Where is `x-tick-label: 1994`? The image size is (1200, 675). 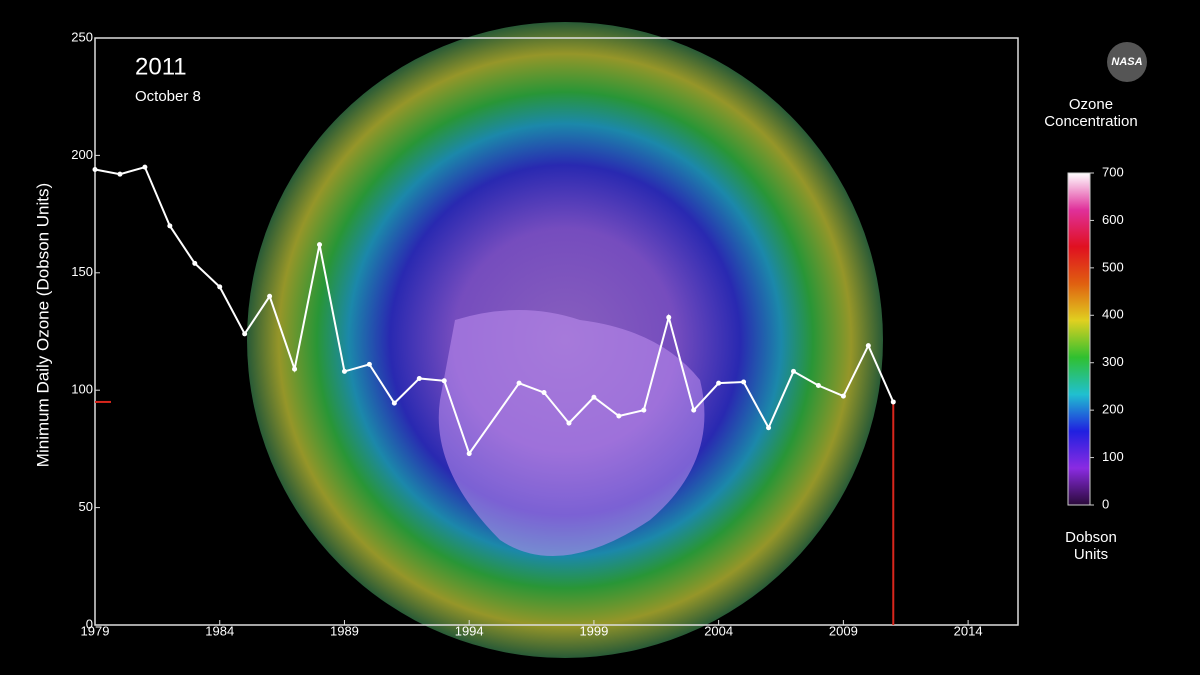
x-tick-label: 1994 is located at coordinates (469, 630).